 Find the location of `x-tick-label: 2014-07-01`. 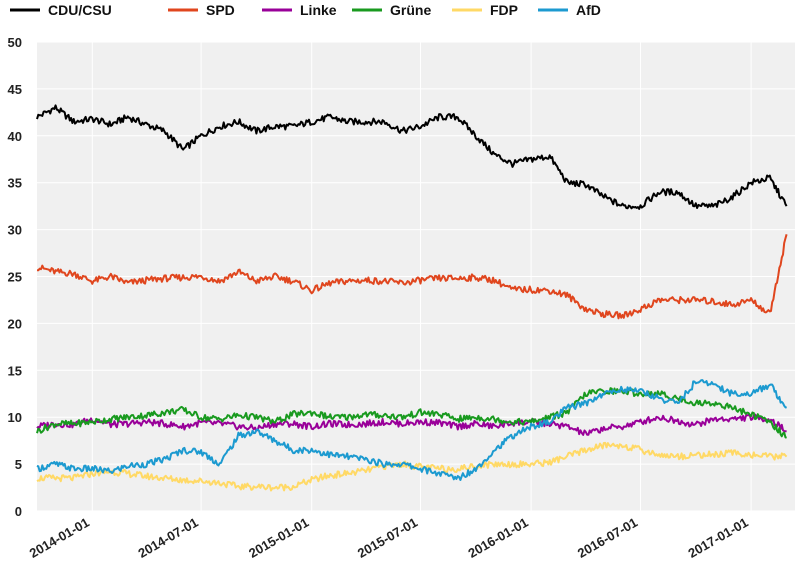

x-tick-label: 2014-07-01 is located at coordinates (168, 538).